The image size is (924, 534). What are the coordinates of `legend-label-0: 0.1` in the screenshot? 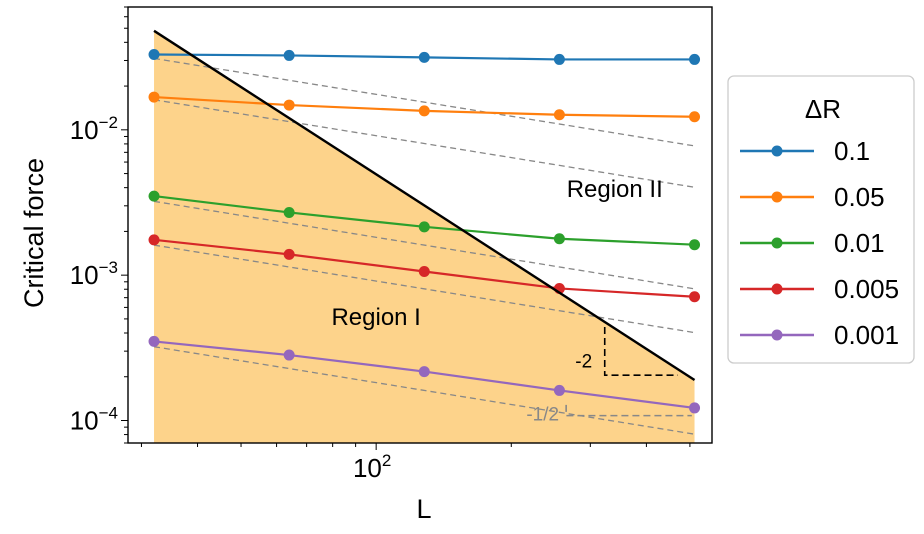 It's located at (852, 151).